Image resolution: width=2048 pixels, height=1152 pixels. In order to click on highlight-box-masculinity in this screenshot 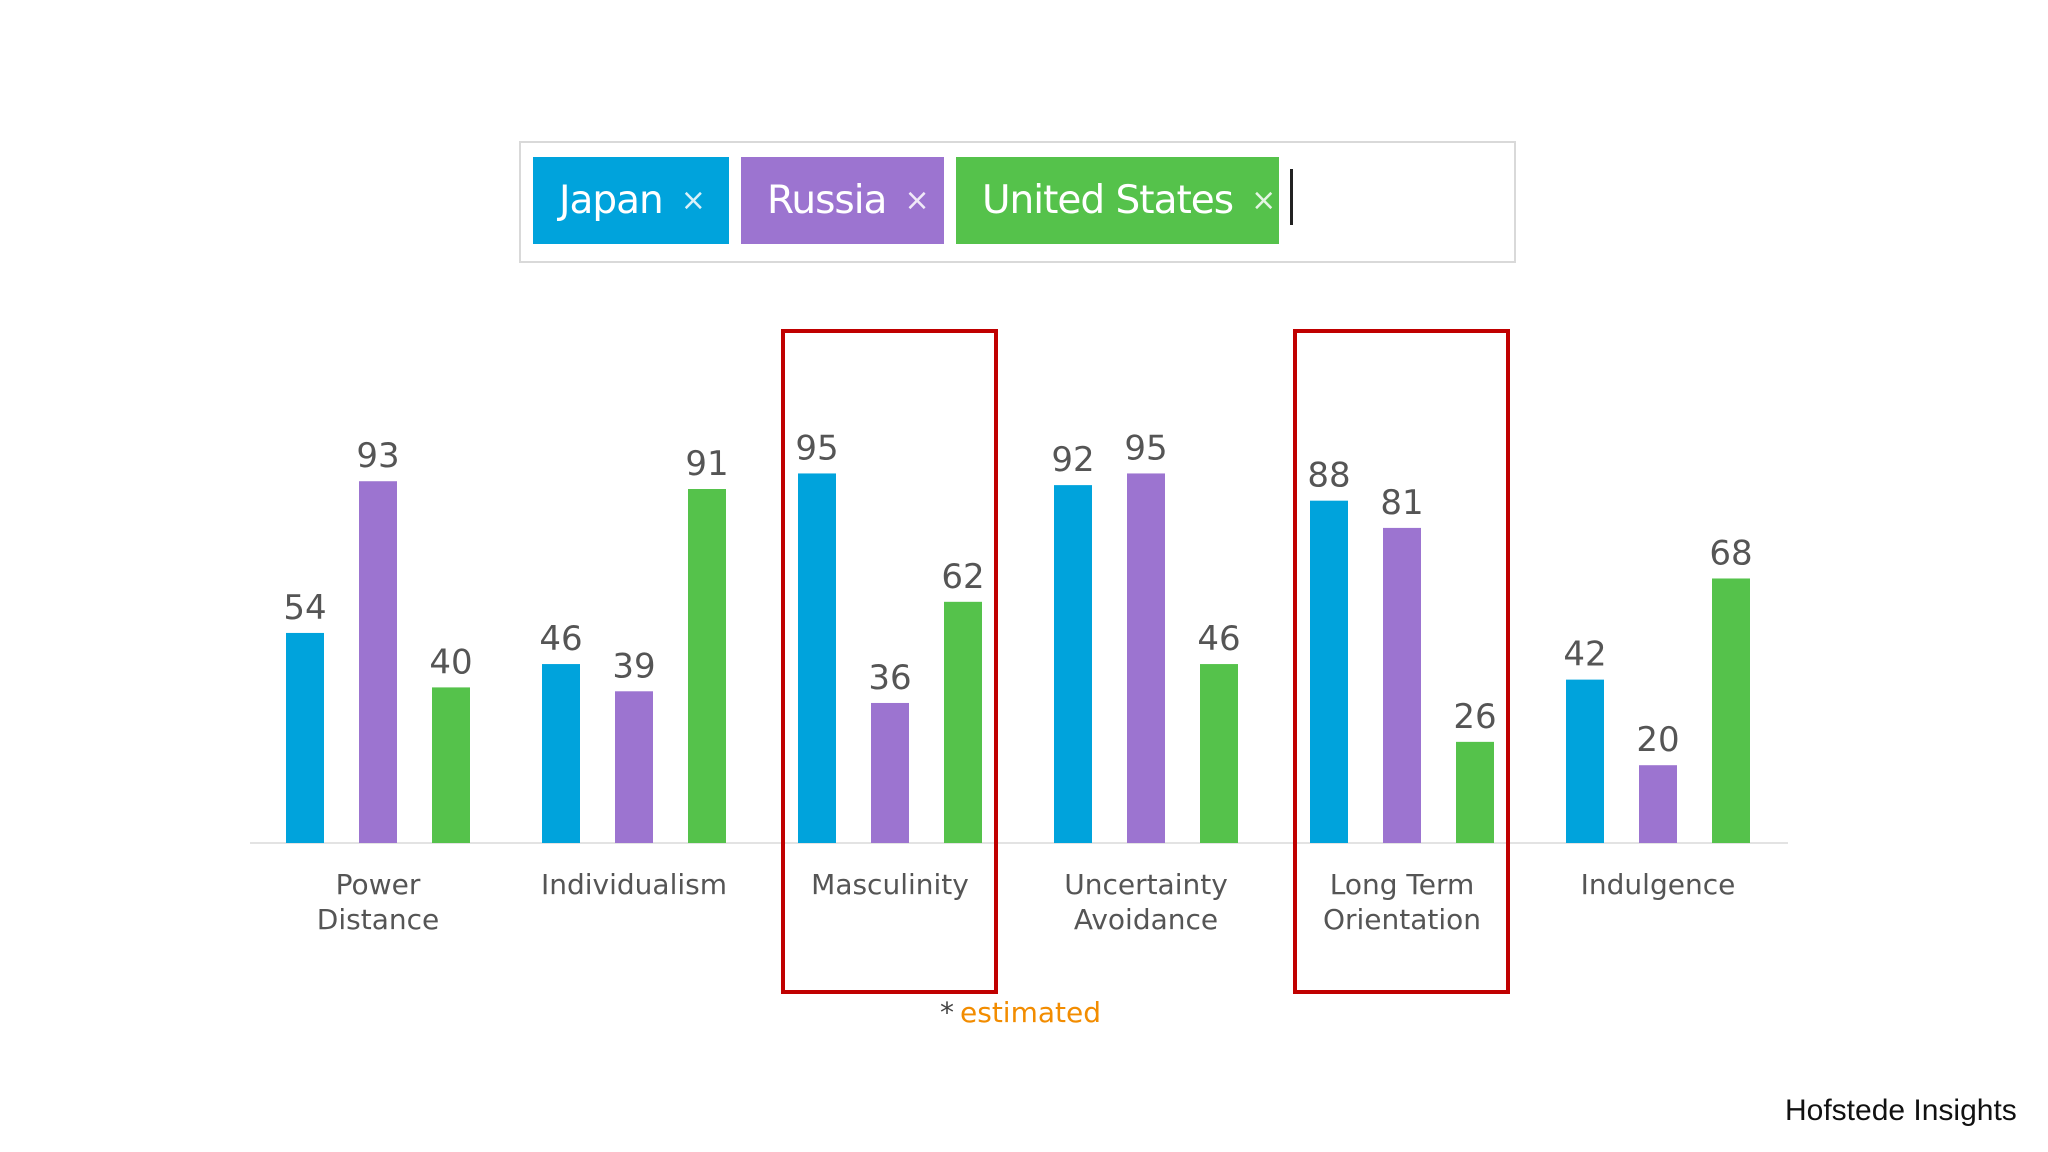, I will do `click(889, 661)`.